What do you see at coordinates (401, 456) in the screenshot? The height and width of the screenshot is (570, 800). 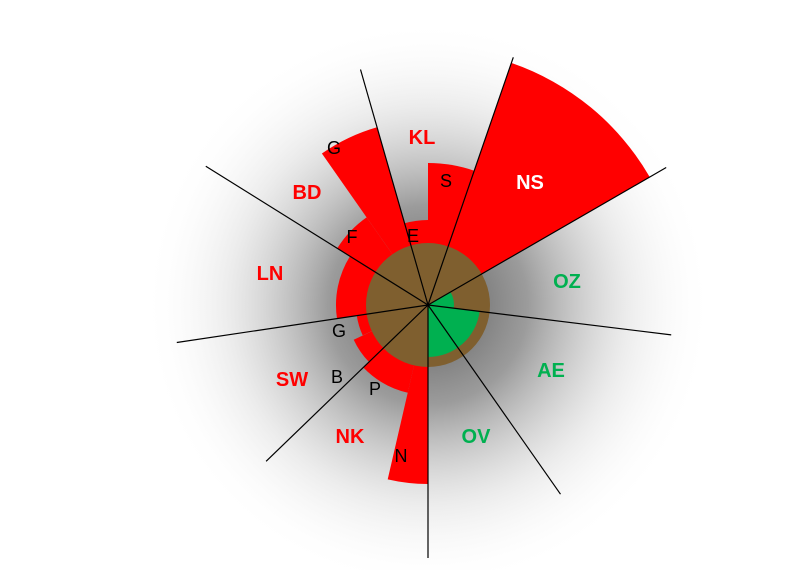 I see `slice-label-nk-n: N` at bounding box center [401, 456].